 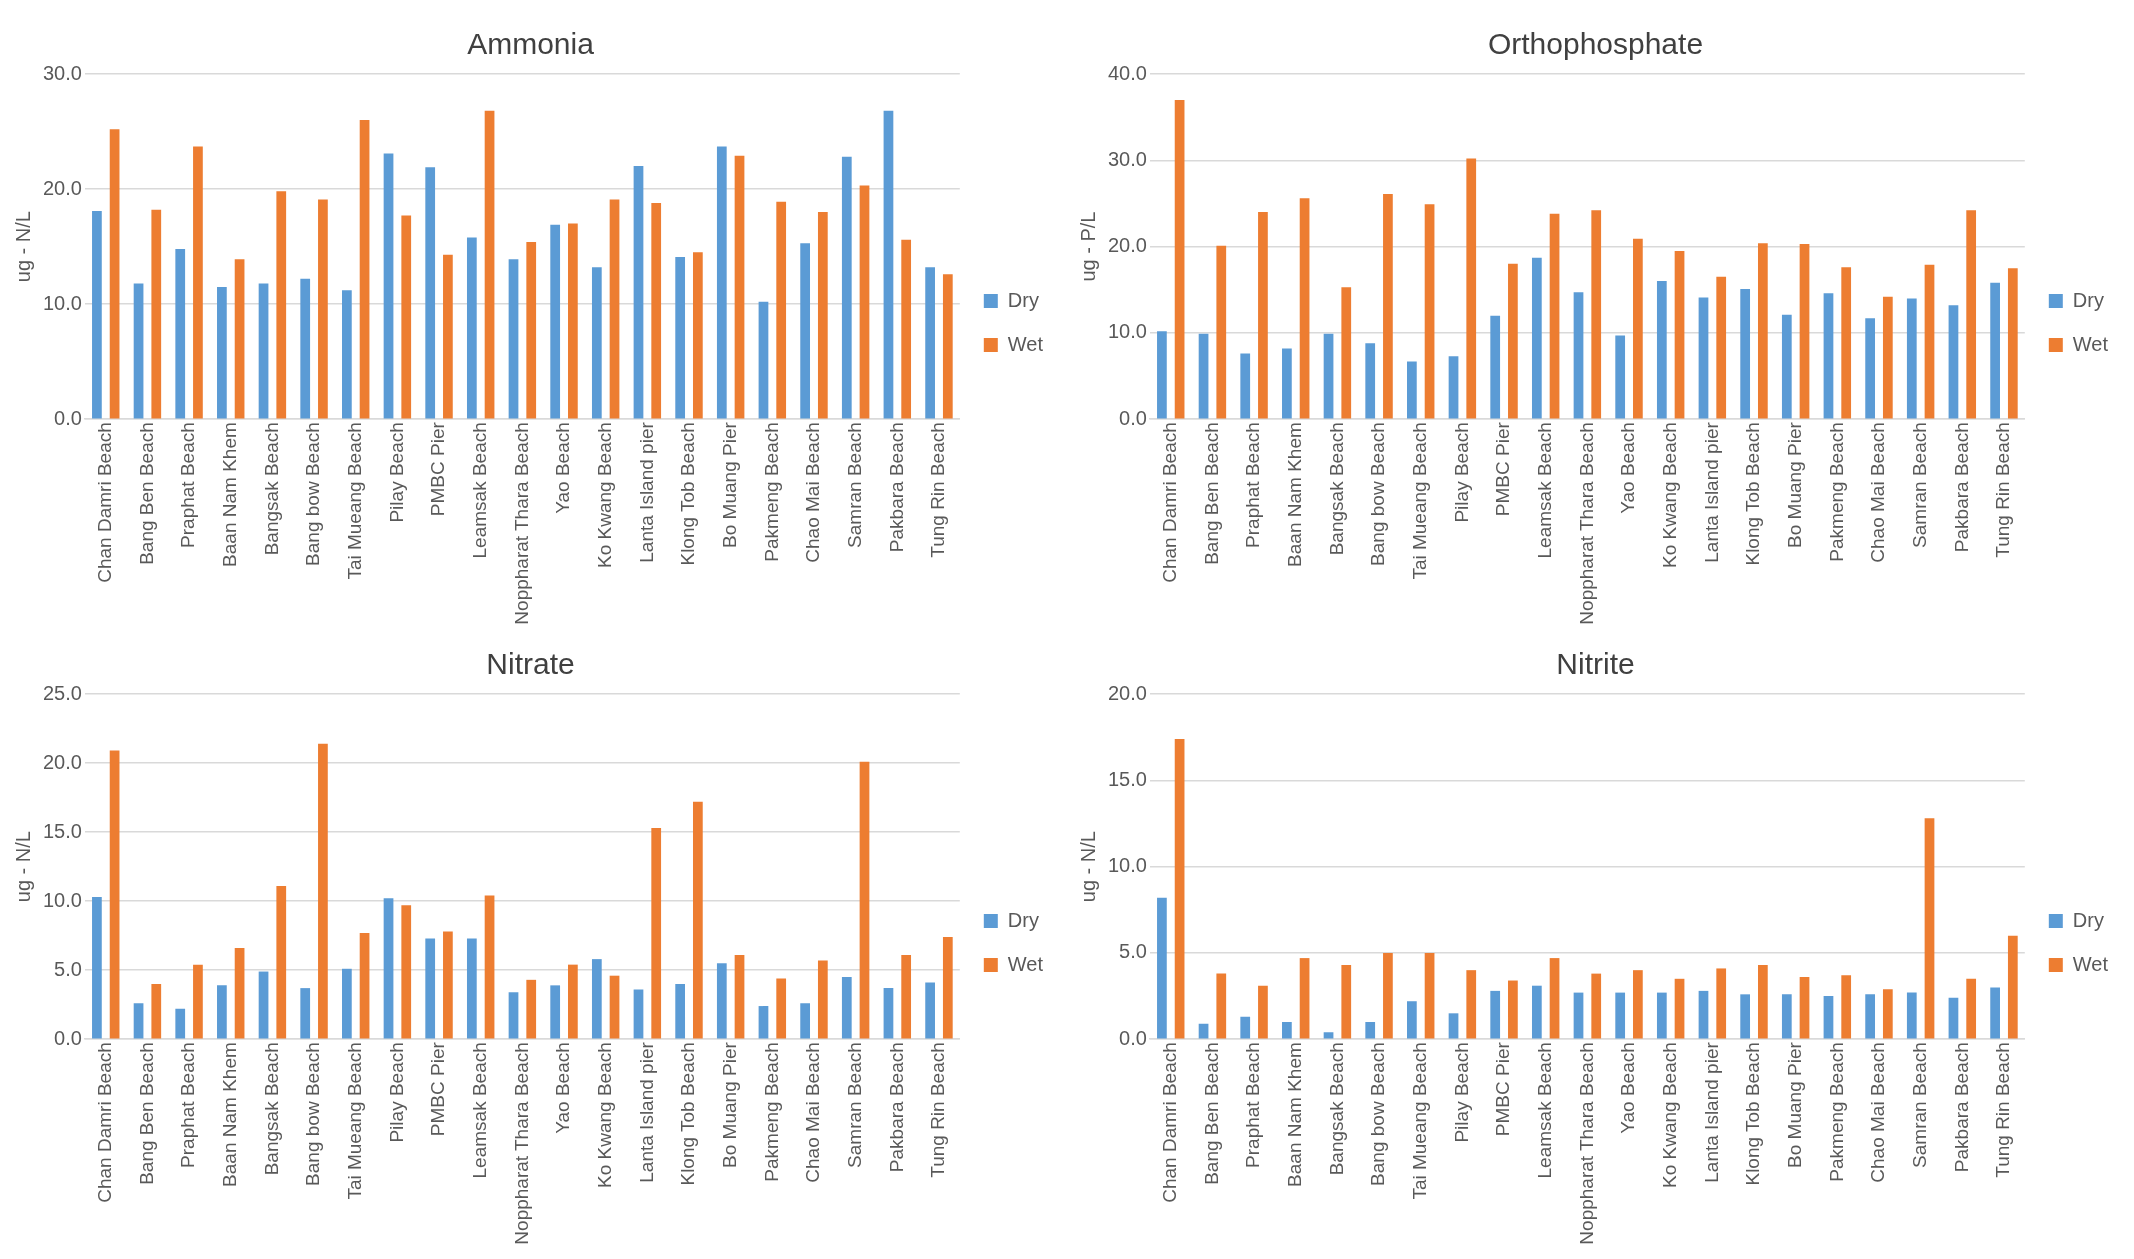 What do you see at coordinates (938, 490) in the screenshot?
I see `x-tick-label: Tung Rin Beach` at bounding box center [938, 490].